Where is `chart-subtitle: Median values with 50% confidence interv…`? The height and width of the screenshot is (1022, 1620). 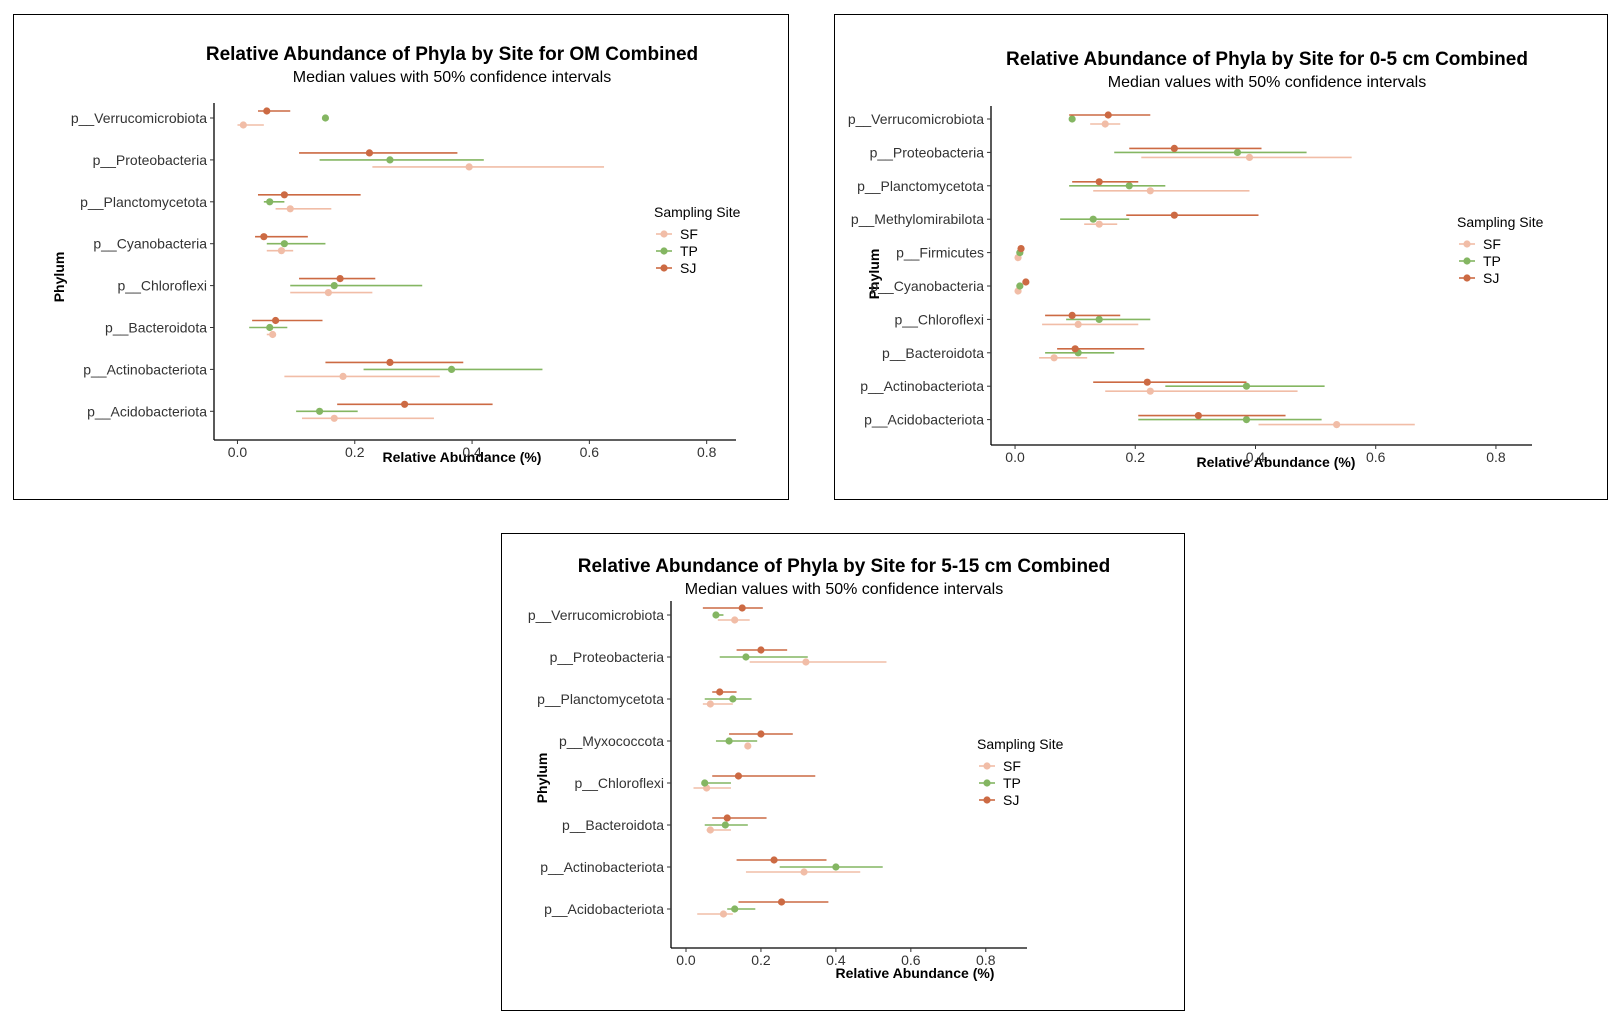
chart-subtitle: Median values with 50% confidence interv… is located at coordinates (452, 77).